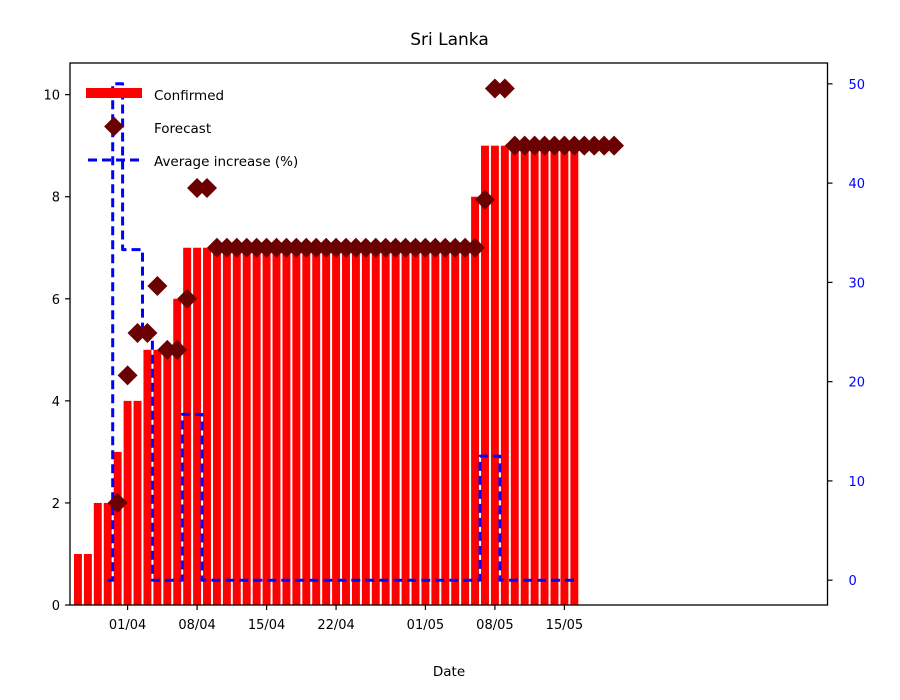  Describe the element at coordinates (56, 198) in the screenshot. I see `y-left-tick-label: 8` at that location.